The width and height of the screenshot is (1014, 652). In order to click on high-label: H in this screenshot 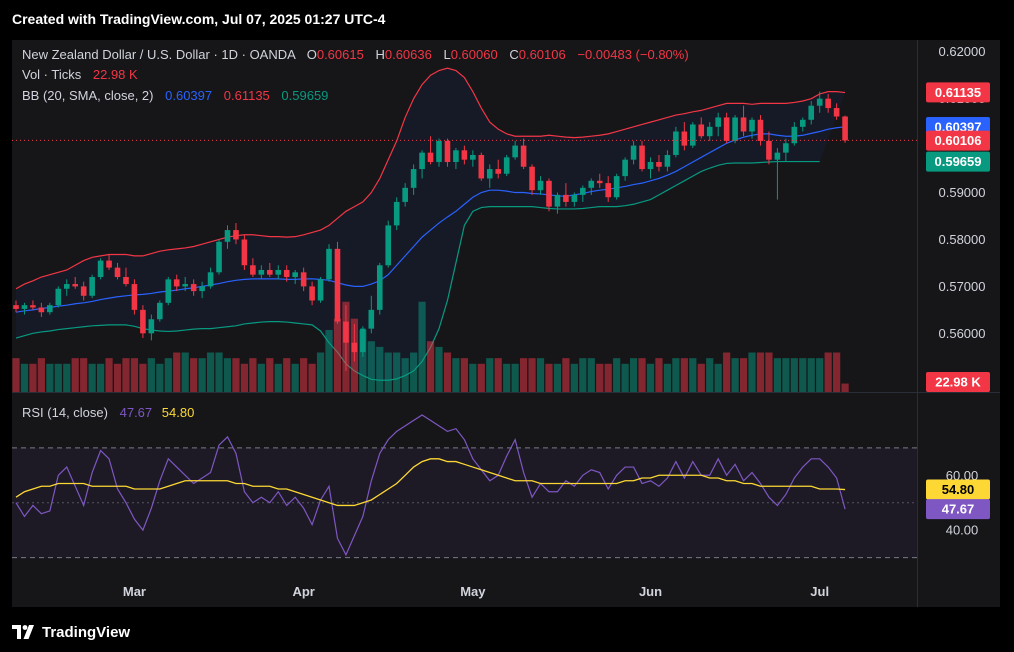, I will do `click(379, 54)`.